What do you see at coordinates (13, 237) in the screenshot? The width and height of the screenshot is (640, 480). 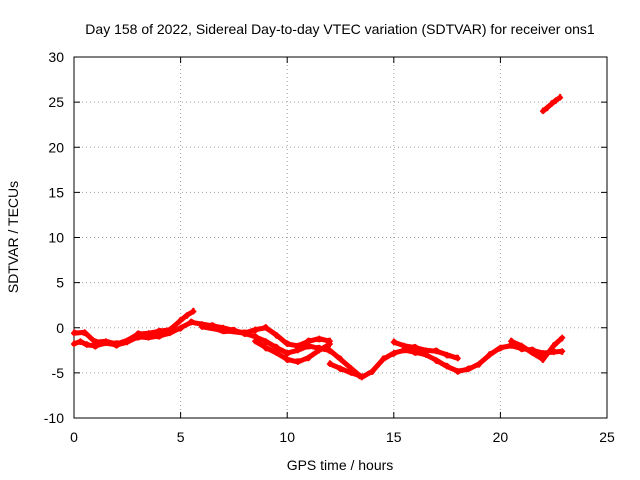 I see `y-axis-label: SDTVAR / TECUs` at bounding box center [13, 237].